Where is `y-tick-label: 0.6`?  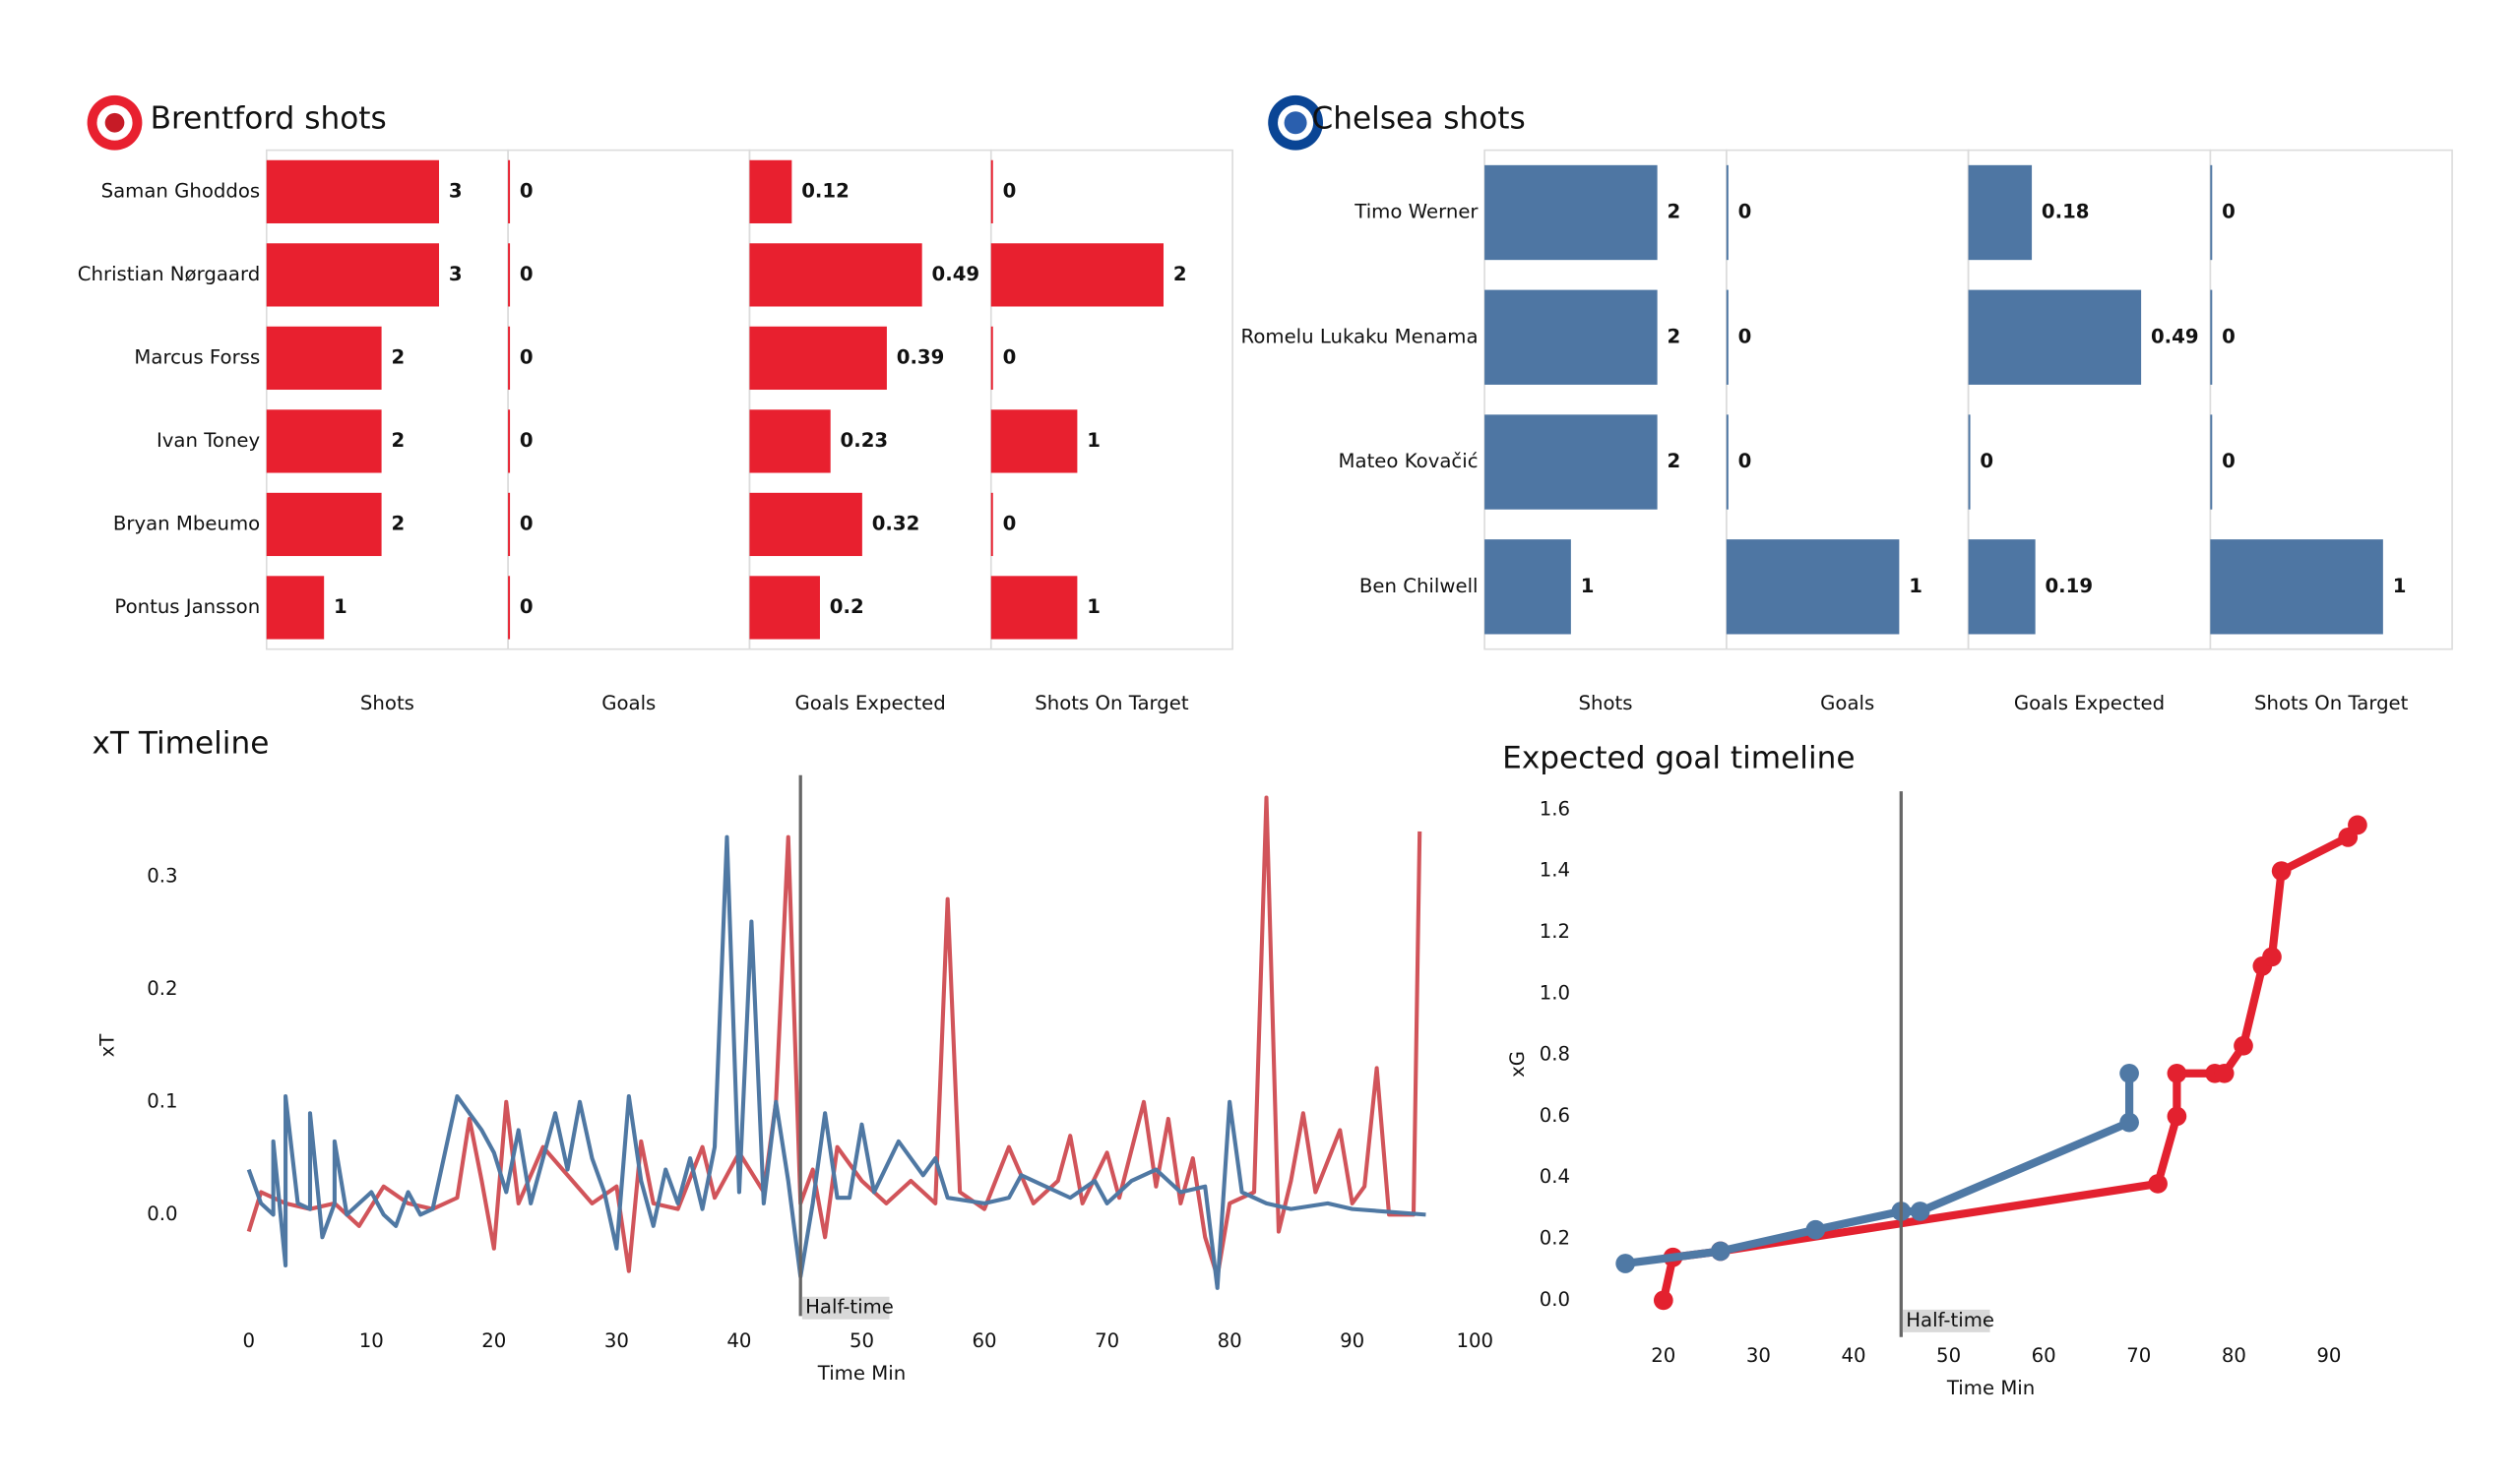
y-tick-label: 0.6 is located at coordinates (1555, 1115).